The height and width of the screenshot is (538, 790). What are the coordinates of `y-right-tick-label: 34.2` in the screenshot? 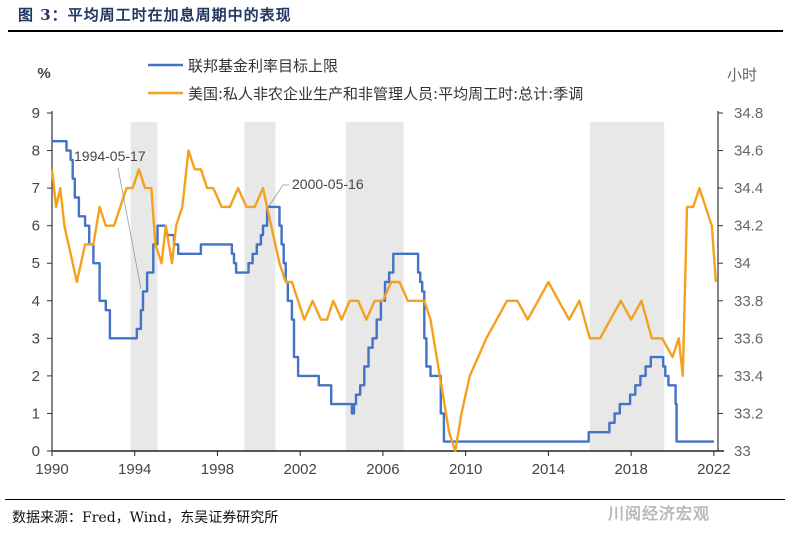 It's located at (748, 226).